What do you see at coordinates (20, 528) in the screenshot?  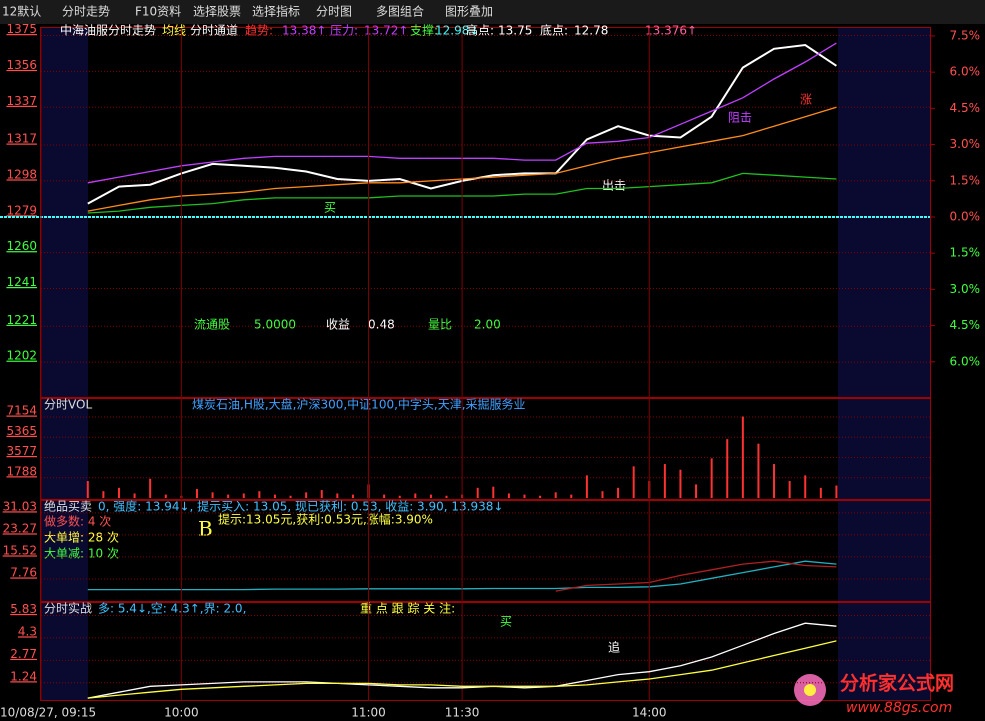 I see `y-tick-label: 23.27` at bounding box center [20, 528].